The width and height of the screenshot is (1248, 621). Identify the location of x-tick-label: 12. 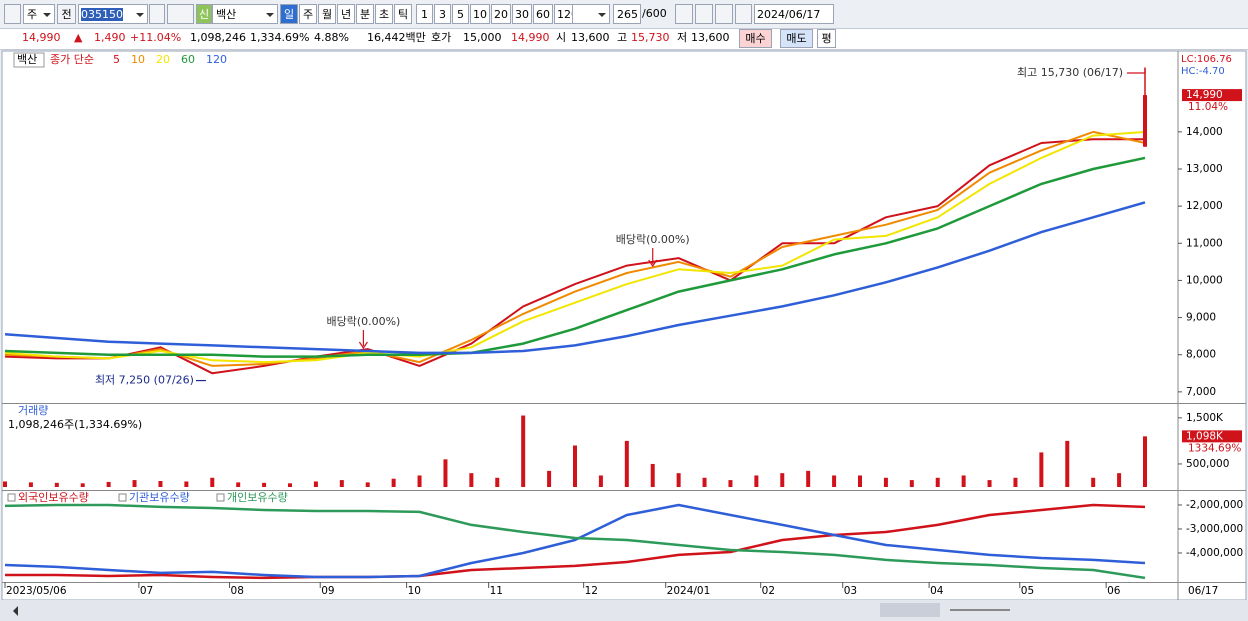
(591, 591).